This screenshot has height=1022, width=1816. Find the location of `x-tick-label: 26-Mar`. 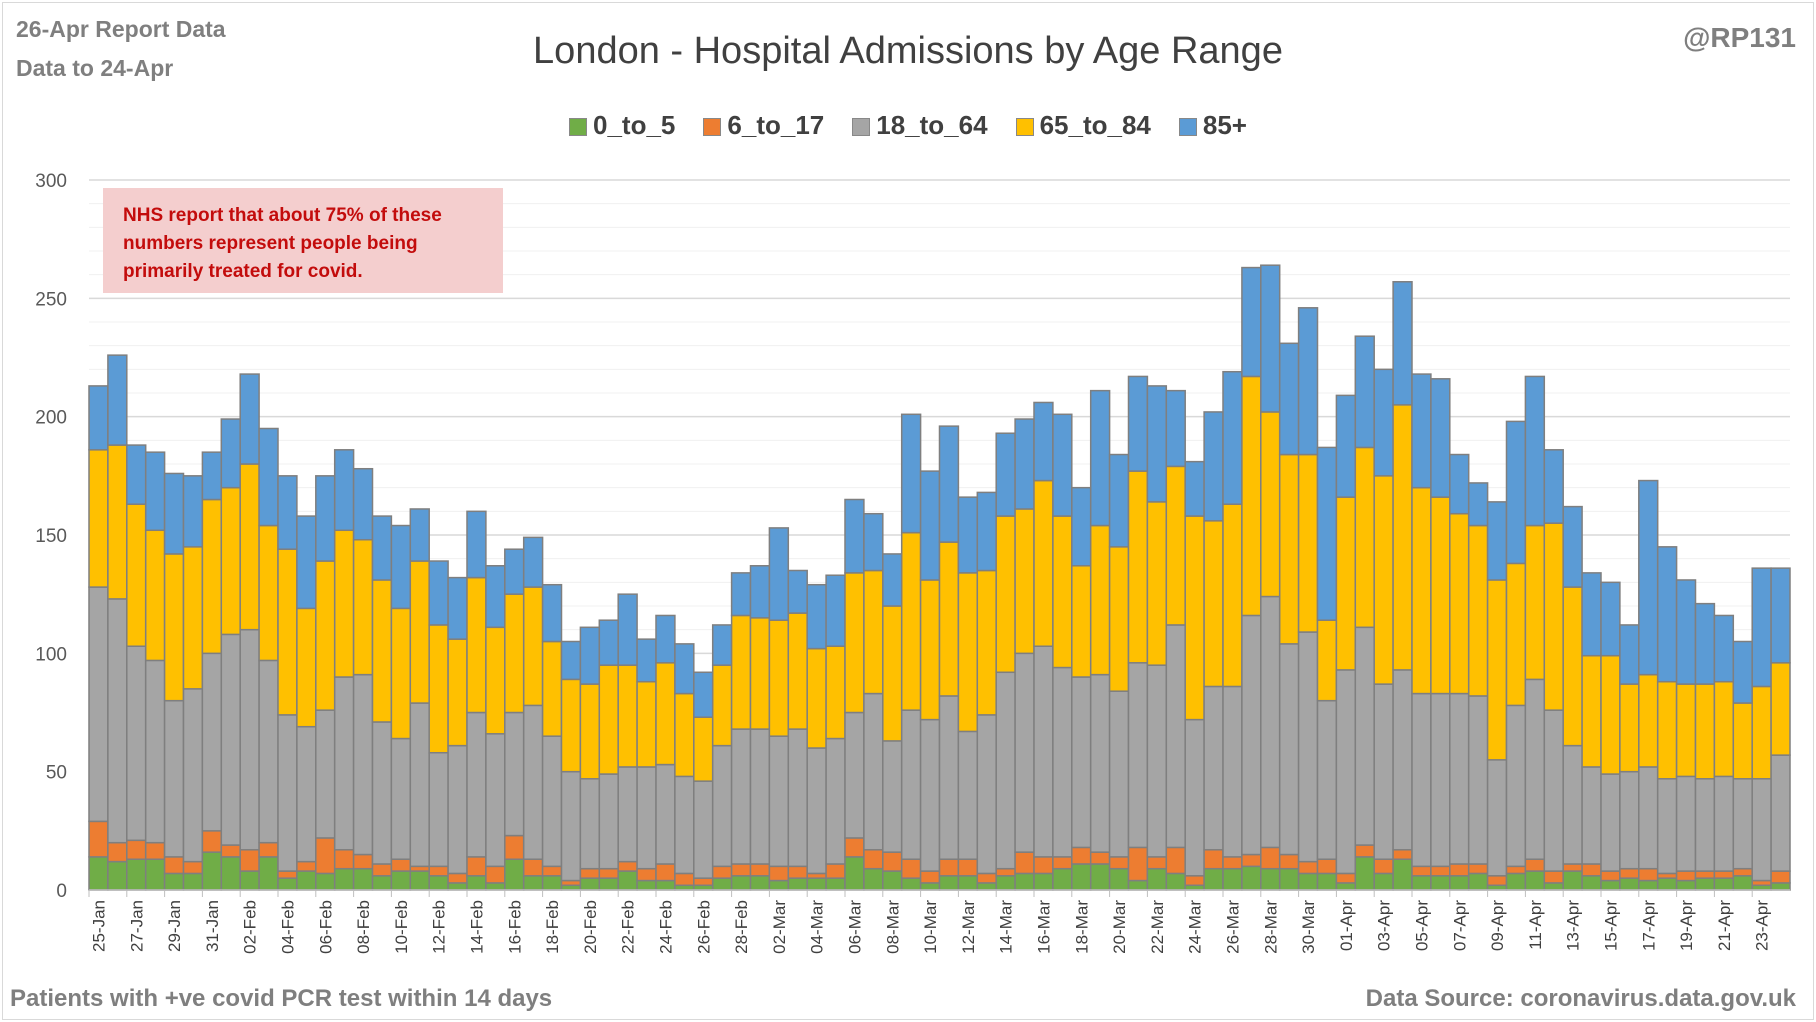

x-tick-label: 26-Mar is located at coordinates (1232, 927).